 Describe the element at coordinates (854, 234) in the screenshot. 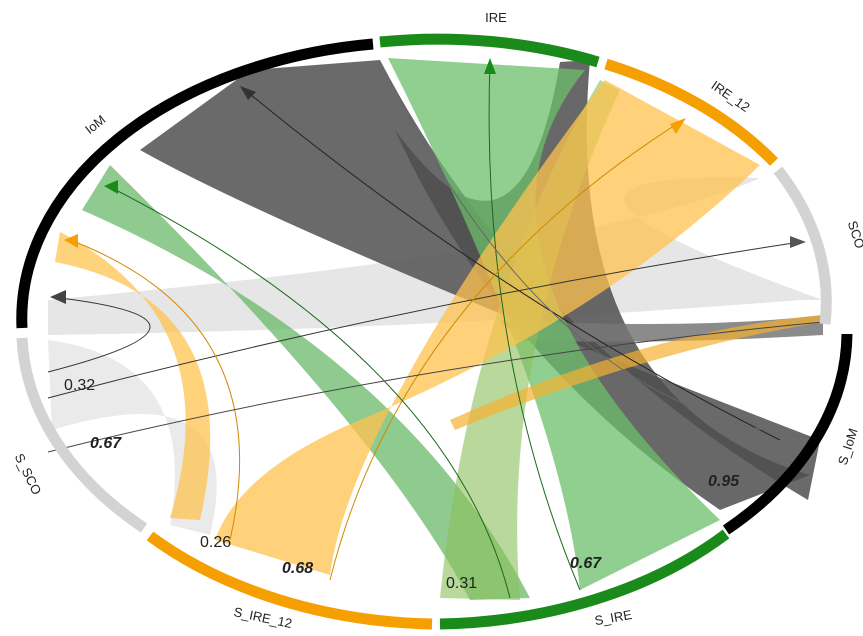

I see `label-sco: SCO` at that location.